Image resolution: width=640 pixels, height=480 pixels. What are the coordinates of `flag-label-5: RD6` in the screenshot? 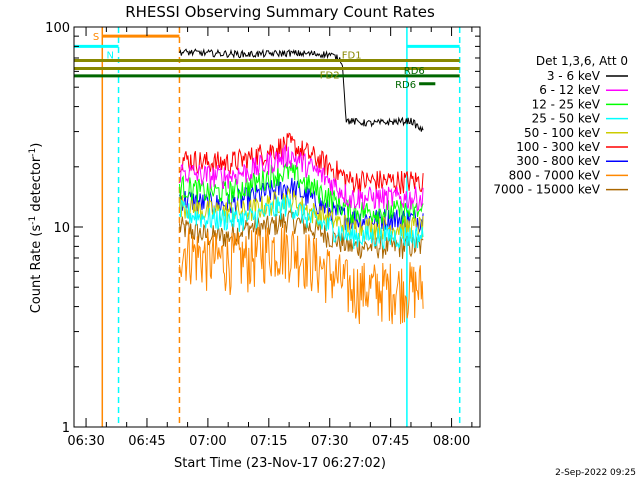 It's located at (414, 71).